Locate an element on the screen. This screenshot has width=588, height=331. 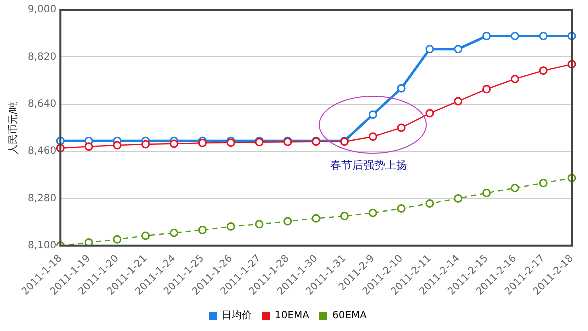
annotation: 春节后强势上扬 is located at coordinates (369, 165).